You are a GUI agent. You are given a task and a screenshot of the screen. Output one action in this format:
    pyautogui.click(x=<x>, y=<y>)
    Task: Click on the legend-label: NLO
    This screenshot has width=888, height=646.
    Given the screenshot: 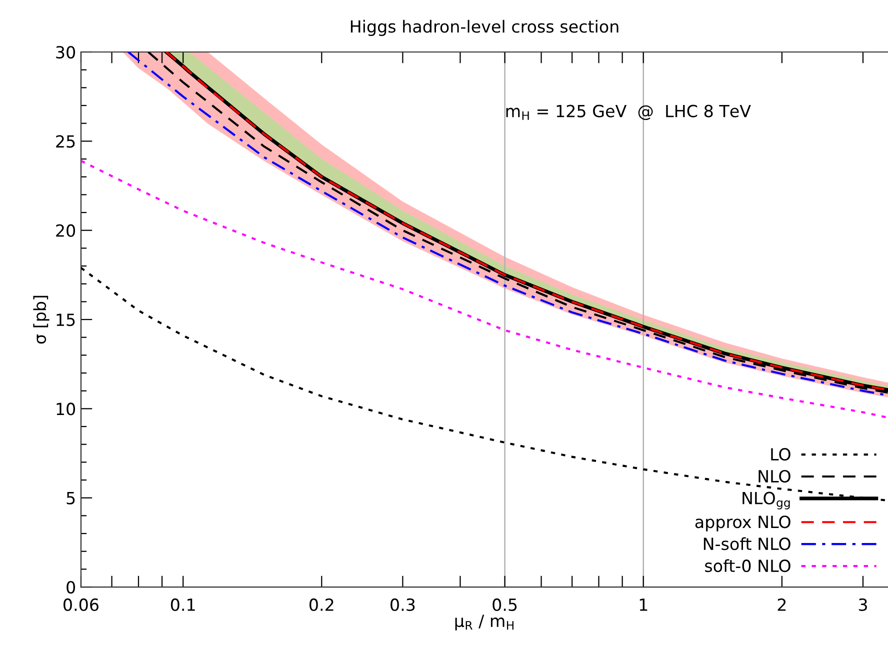 What is the action you would take?
    pyautogui.click(x=774, y=476)
    